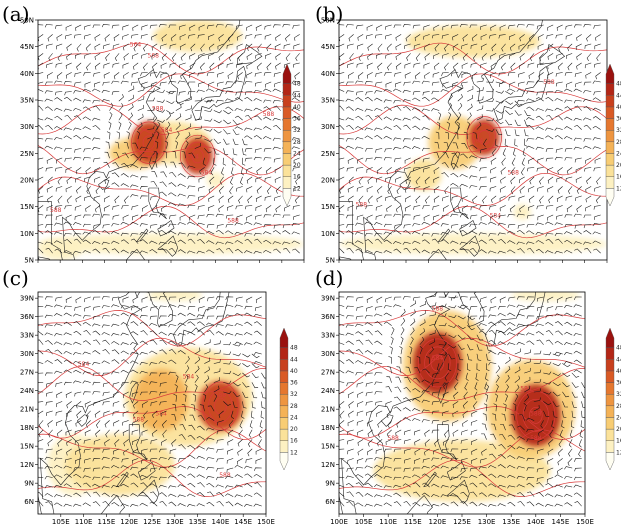  Describe the element at coordinates (294, 383) in the screenshot. I see `colorbar-tick-label: 36` at that location.